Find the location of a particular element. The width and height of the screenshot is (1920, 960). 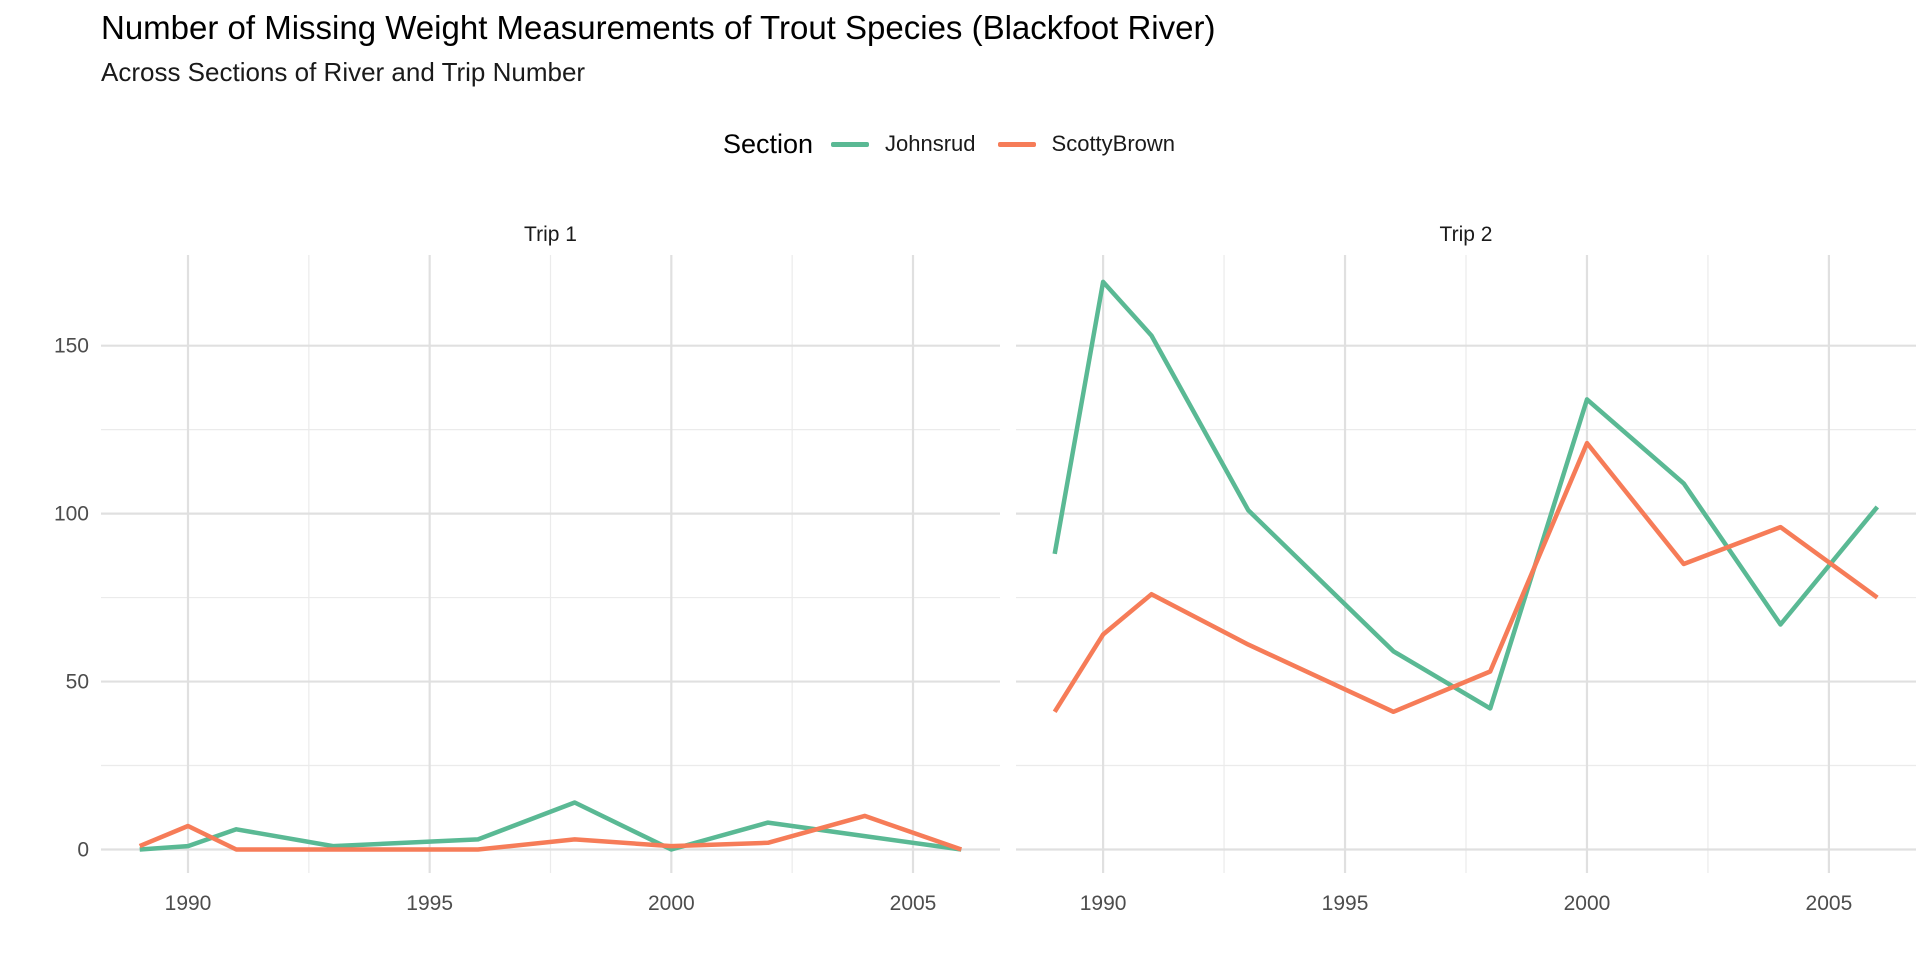

legend: Section Johnsrud ScottyBrown is located at coordinates (960, 144).